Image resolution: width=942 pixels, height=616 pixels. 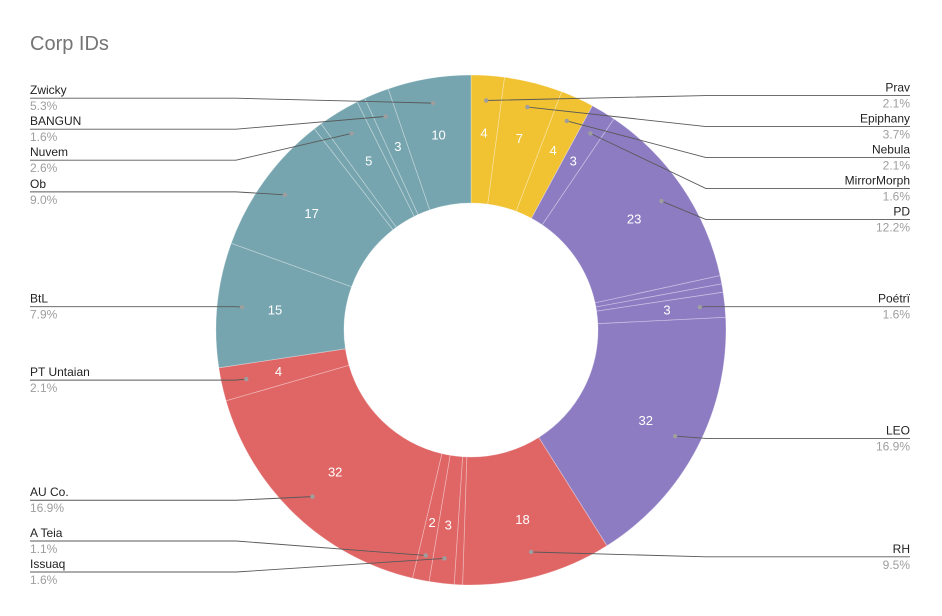 What do you see at coordinates (44, 106) in the screenshot?
I see `label-percent-zwicky: 5.3%` at bounding box center [44, 106].